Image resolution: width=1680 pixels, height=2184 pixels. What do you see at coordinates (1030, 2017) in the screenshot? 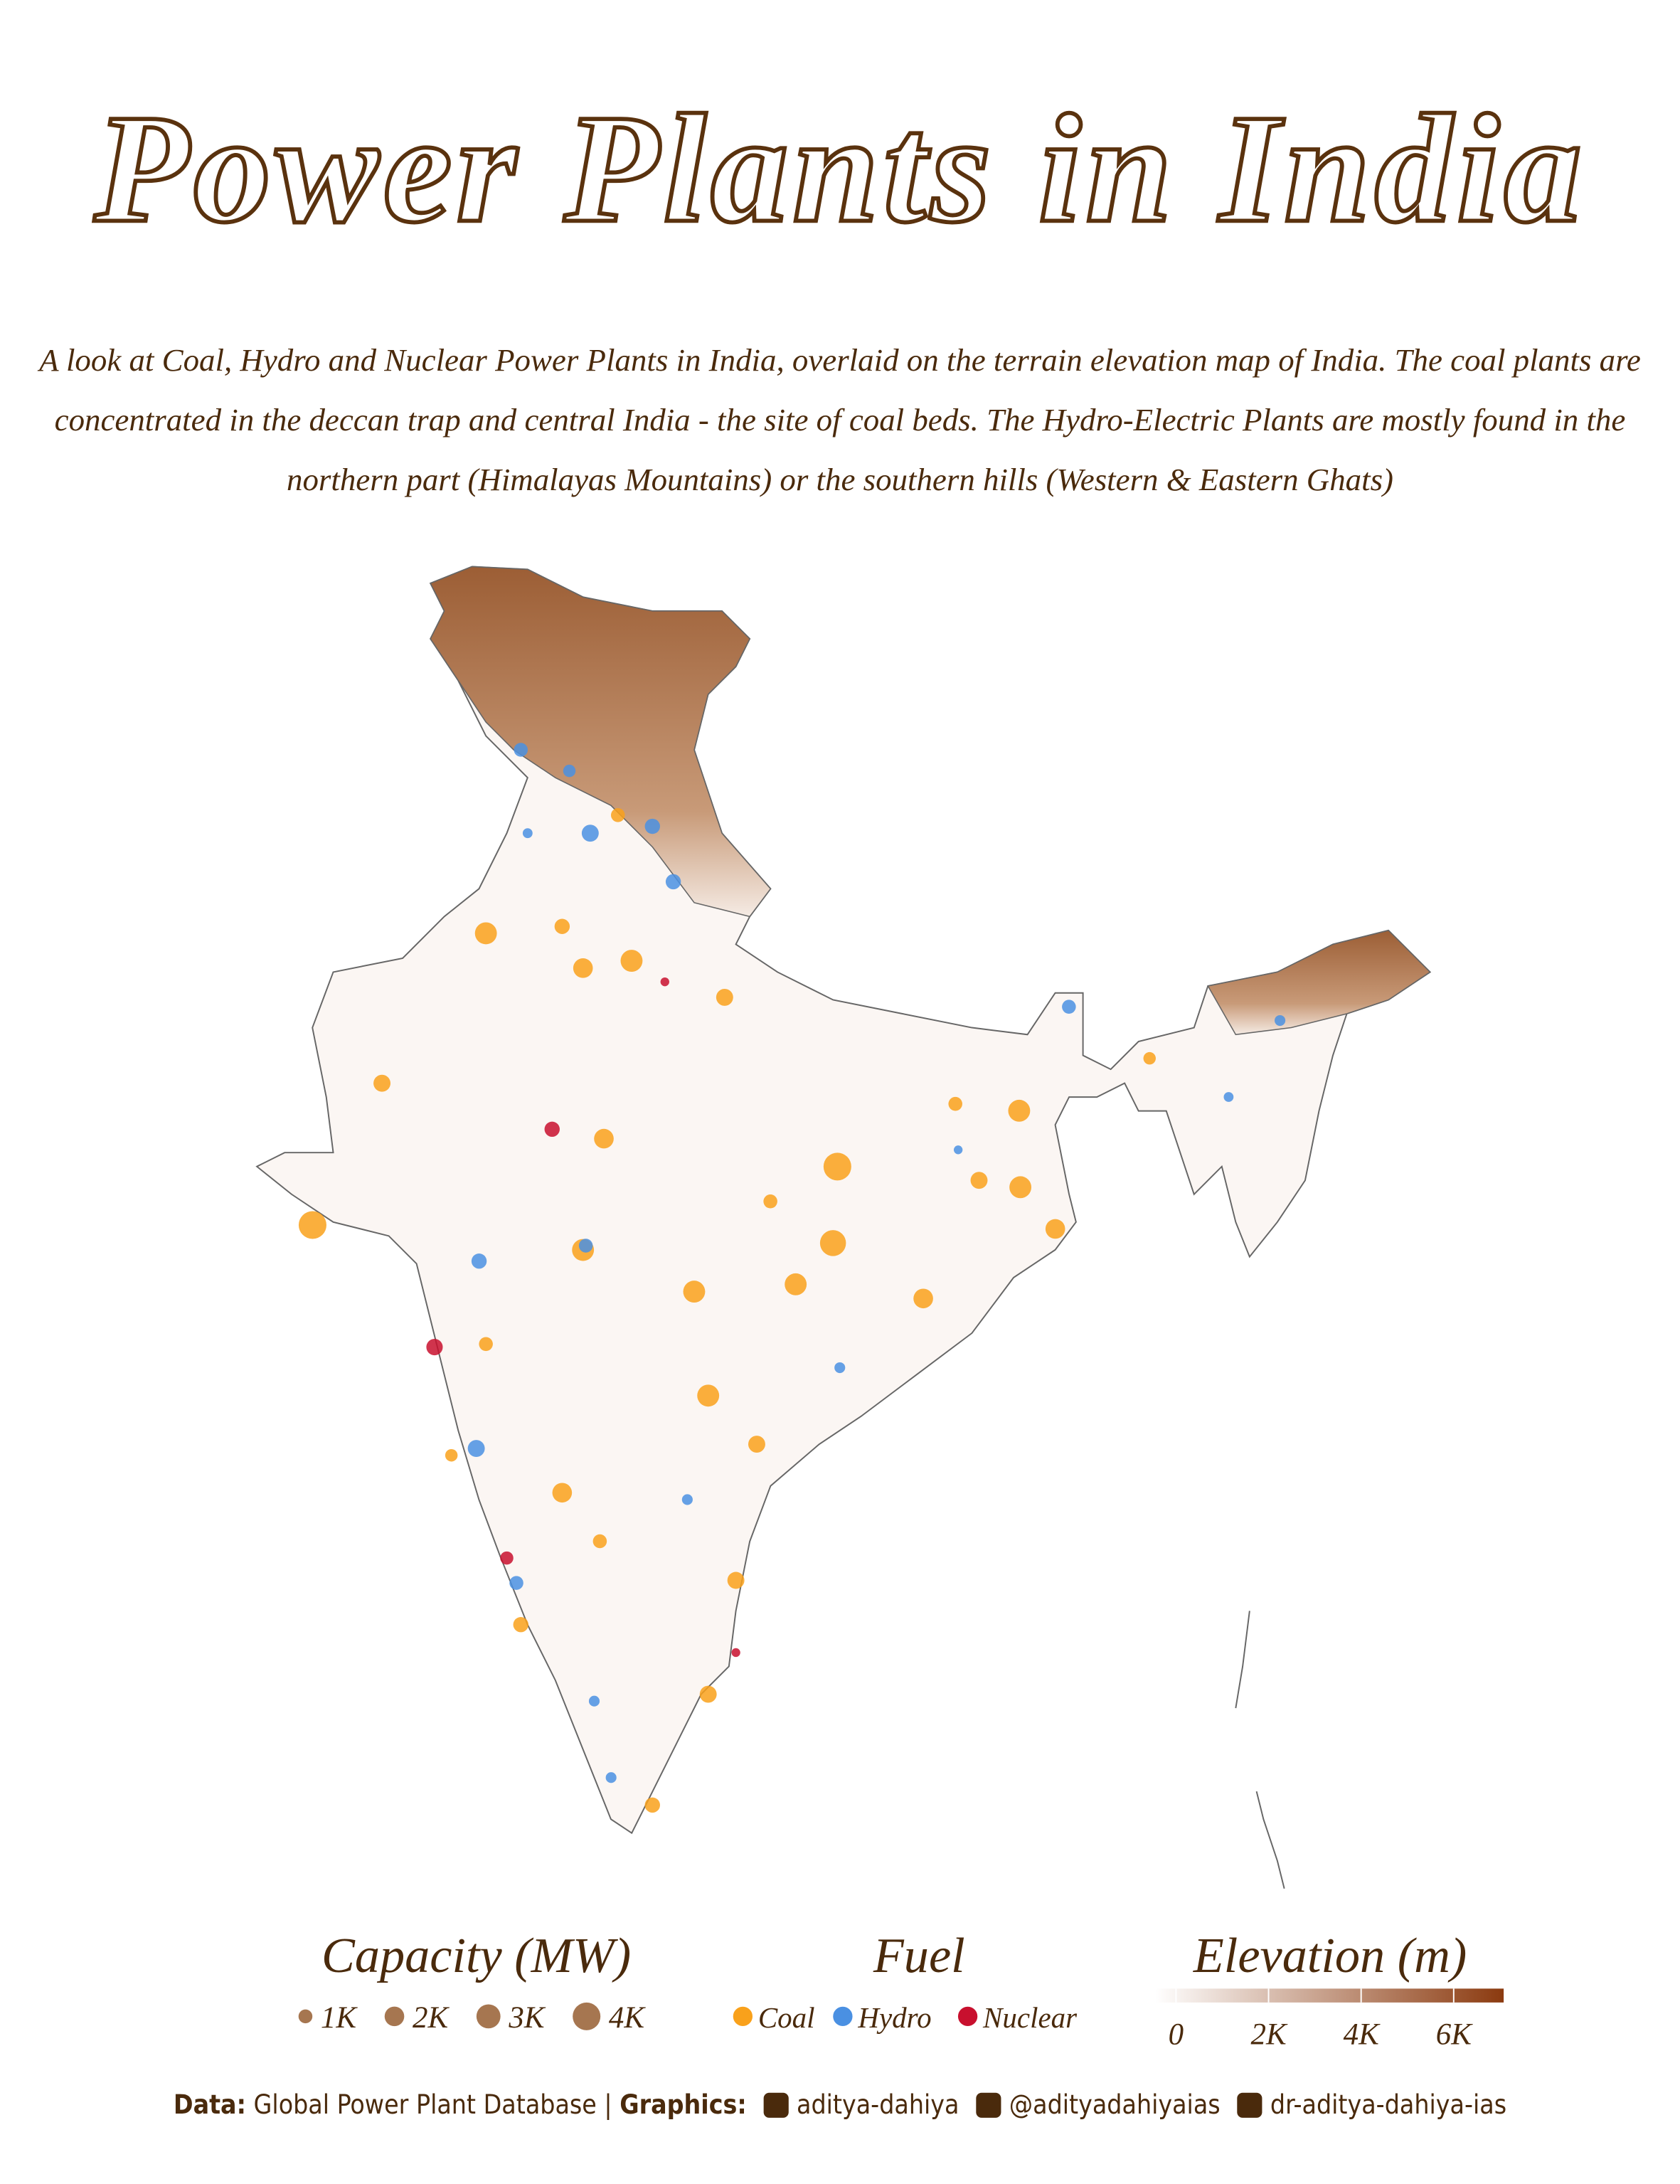
I see `fuel-legend-label: Nuclear` at bounding box center [1030, 2017].